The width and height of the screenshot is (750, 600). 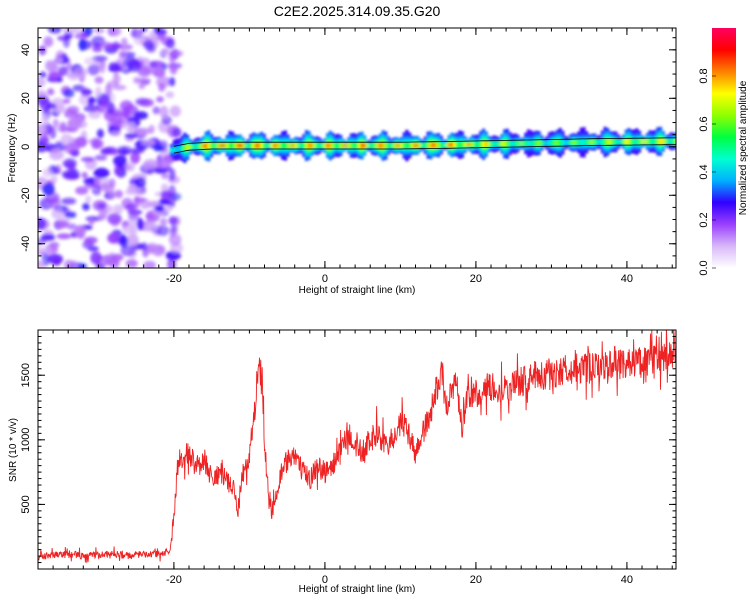 I want to click on snr-xtick-label: 20, so click(x=476, y=580).